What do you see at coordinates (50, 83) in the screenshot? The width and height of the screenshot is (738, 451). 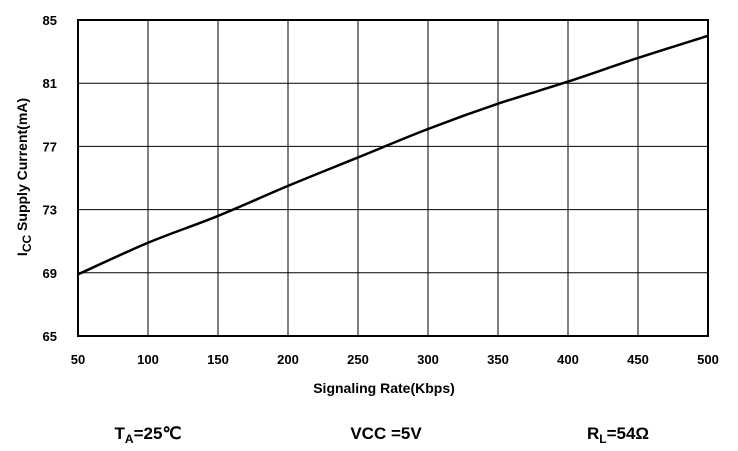 I see `y-tick-label: 81` at bounding box center [50, 83].